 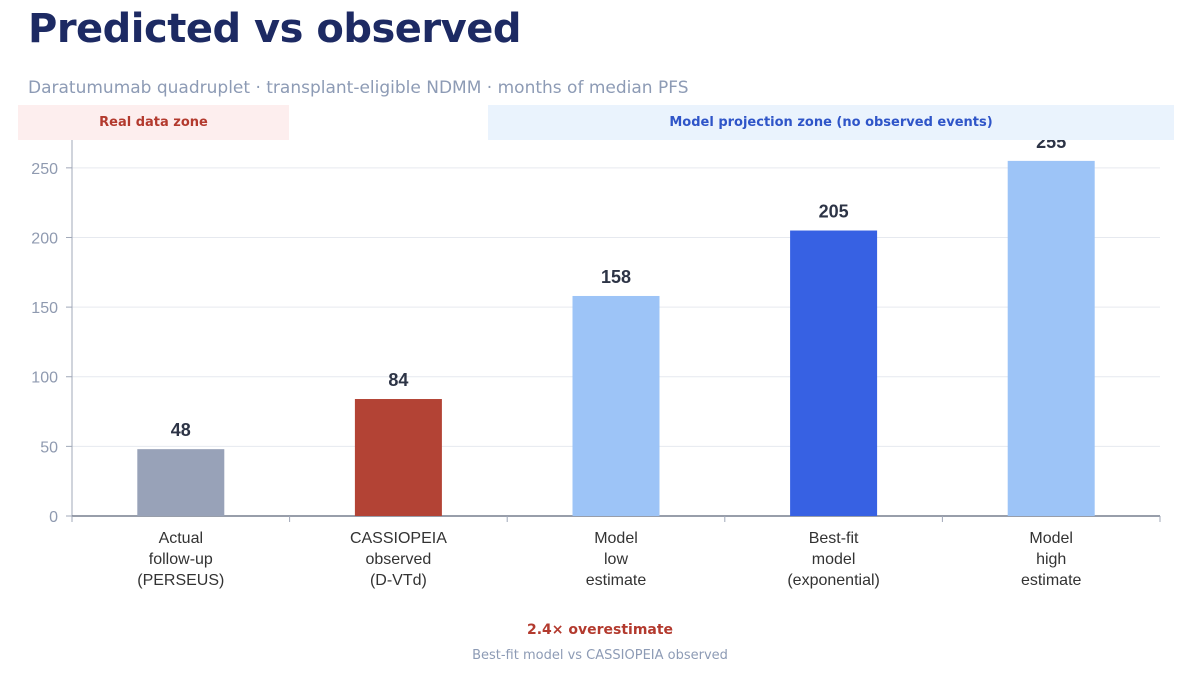 What do you see at coordinates (153, 122) in the screenshot?
I see `real-data-zone-label: Real data zone` at bounding box center [153, 122].